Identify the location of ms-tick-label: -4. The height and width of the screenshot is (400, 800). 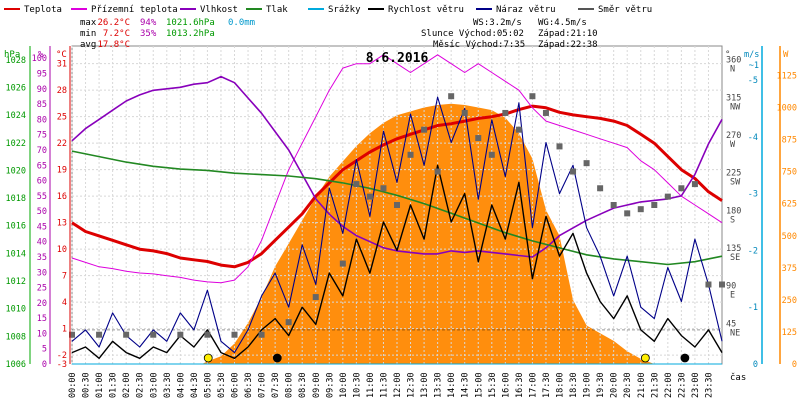
(753, 138).